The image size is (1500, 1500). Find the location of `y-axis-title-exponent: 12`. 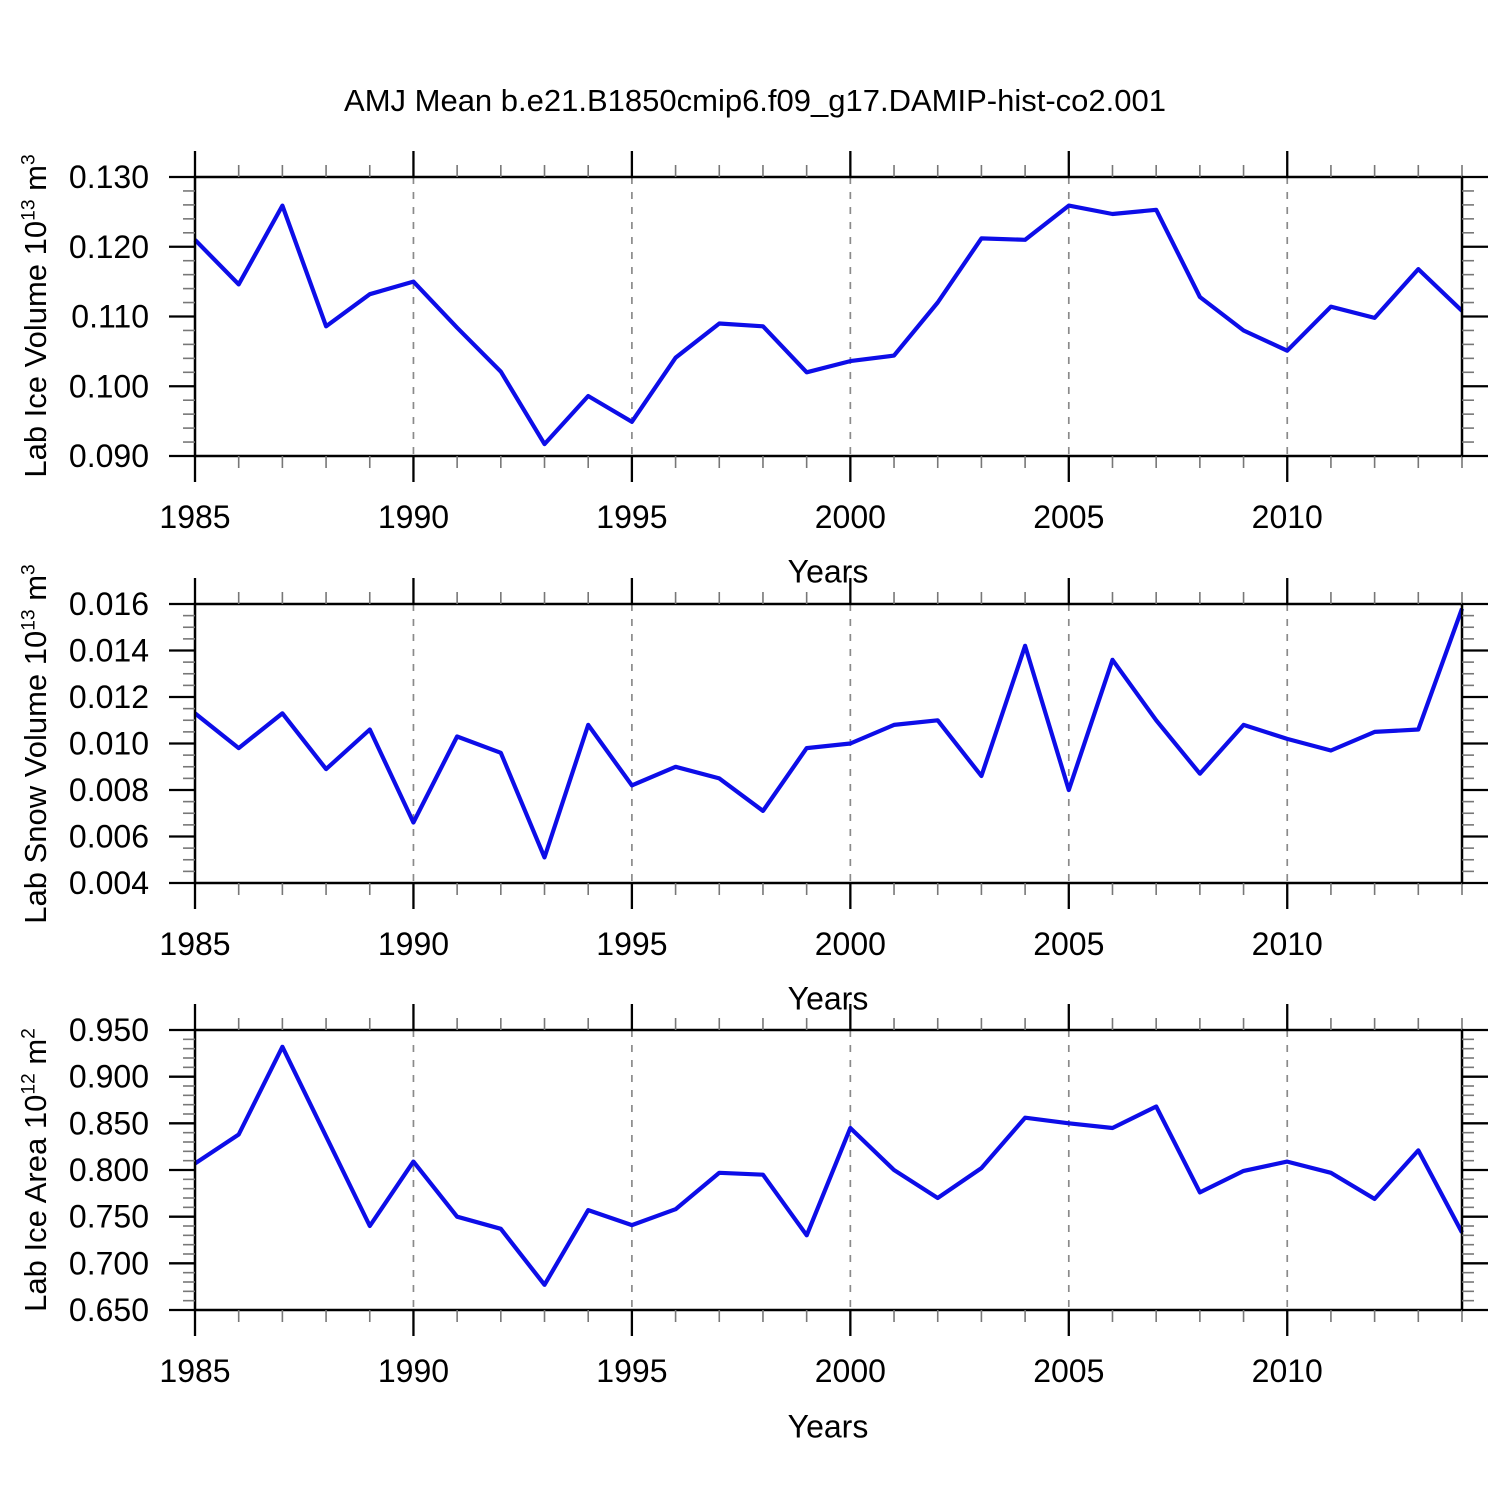

y-axis-title-exponent: 12 is located at coordinates (29, 1084).